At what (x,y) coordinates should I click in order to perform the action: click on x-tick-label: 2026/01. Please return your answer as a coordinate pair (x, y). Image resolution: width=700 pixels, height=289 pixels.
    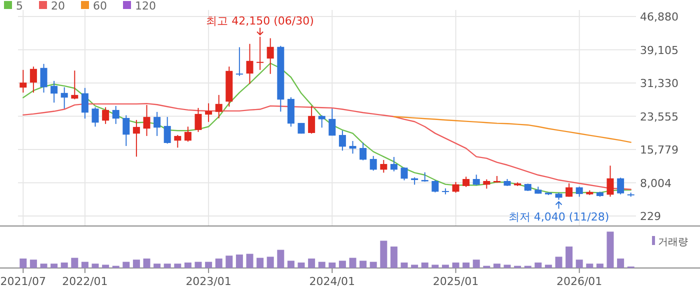
    Looking at the image, I should click on (579, 281).